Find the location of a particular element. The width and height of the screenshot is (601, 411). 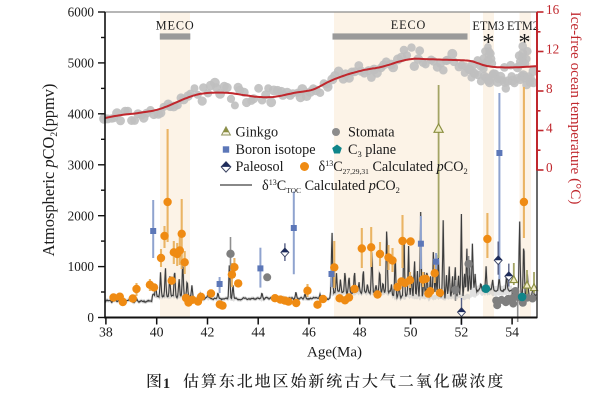

svg-text: C3 plane is located at coordinates (372, 150).